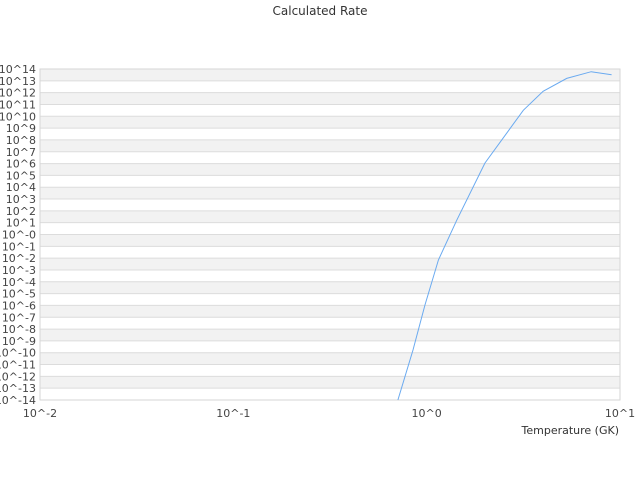  I want to click on x-axis-label: Temperature (GK), so click(570, 430).